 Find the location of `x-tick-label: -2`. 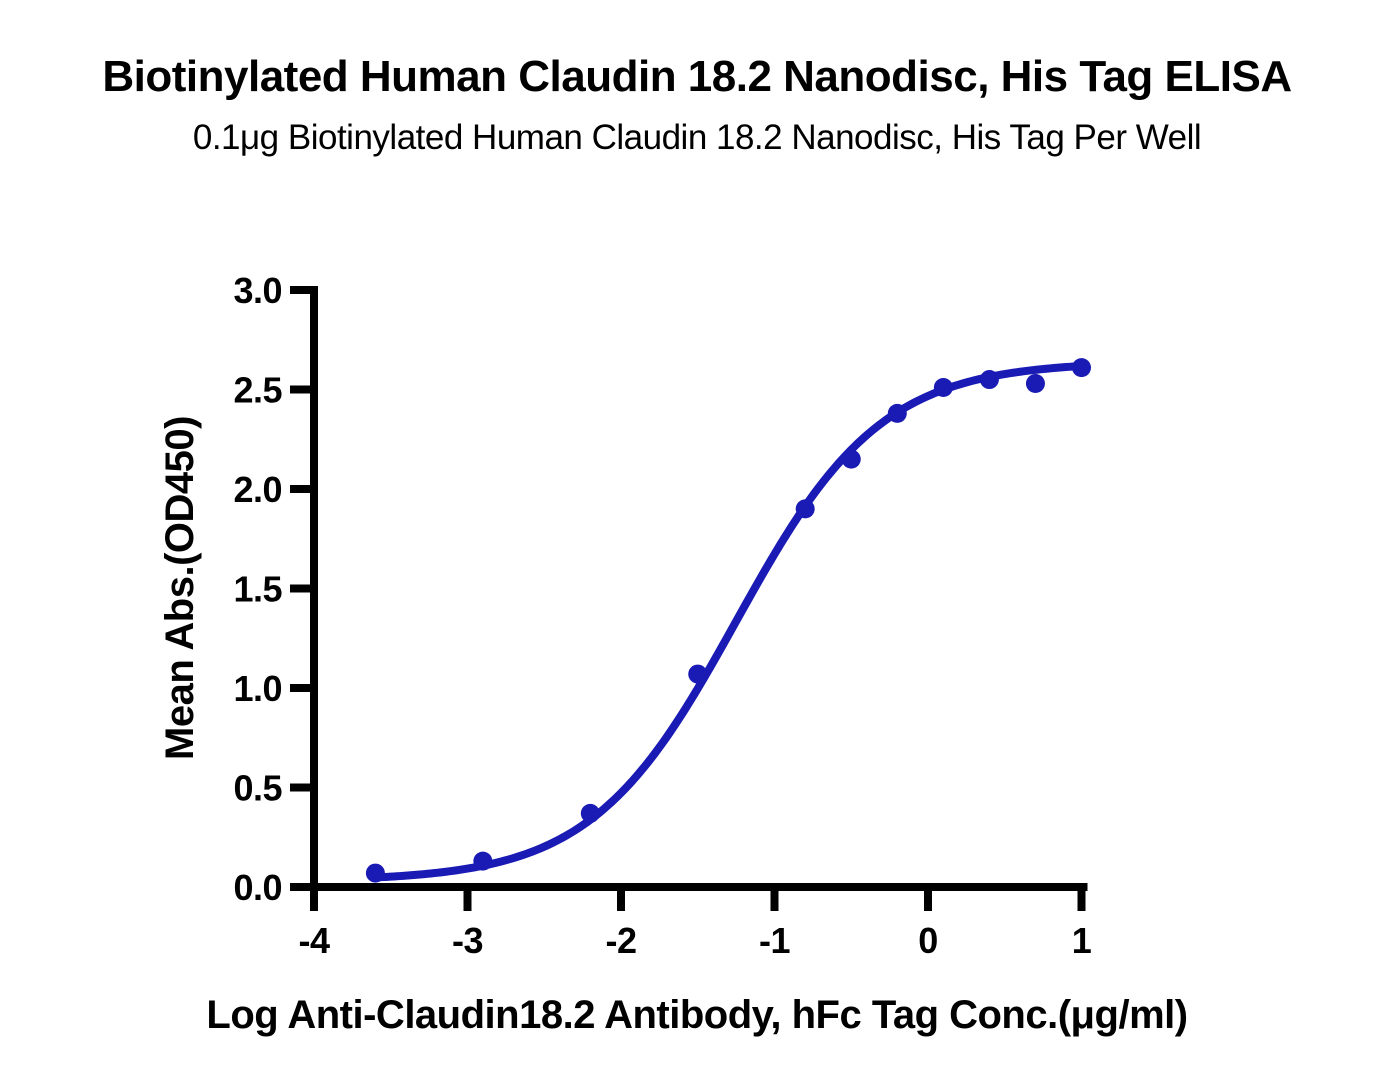

x-tick-label: -2 is located at coordinates (620, 940).